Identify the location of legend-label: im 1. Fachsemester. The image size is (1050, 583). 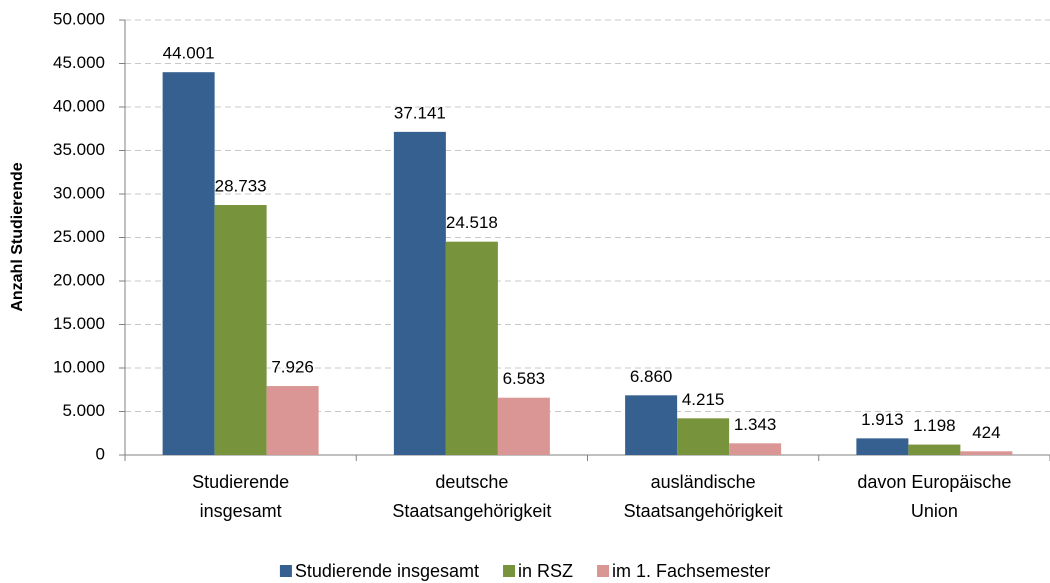
(691, 571).